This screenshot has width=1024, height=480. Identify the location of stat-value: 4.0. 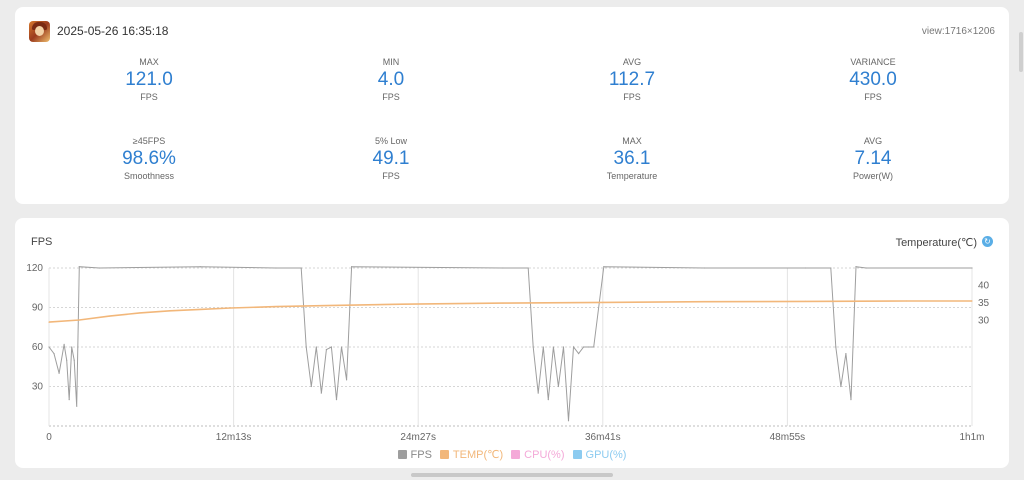
(391, 79).